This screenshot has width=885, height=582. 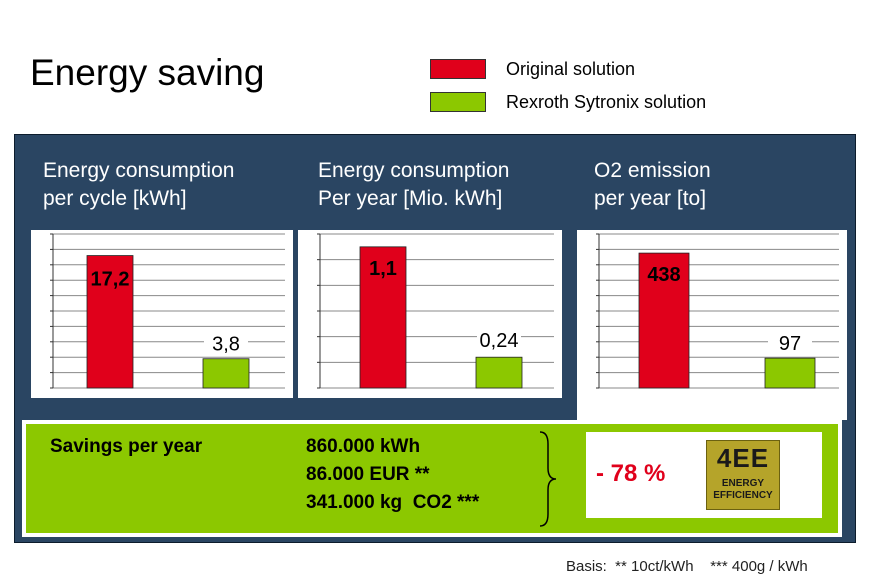 What do you see at coordinates (652, 184) in the screenshot?
I see `chart-title: O2 emission per year [to]` at bounding box center [652, 184].